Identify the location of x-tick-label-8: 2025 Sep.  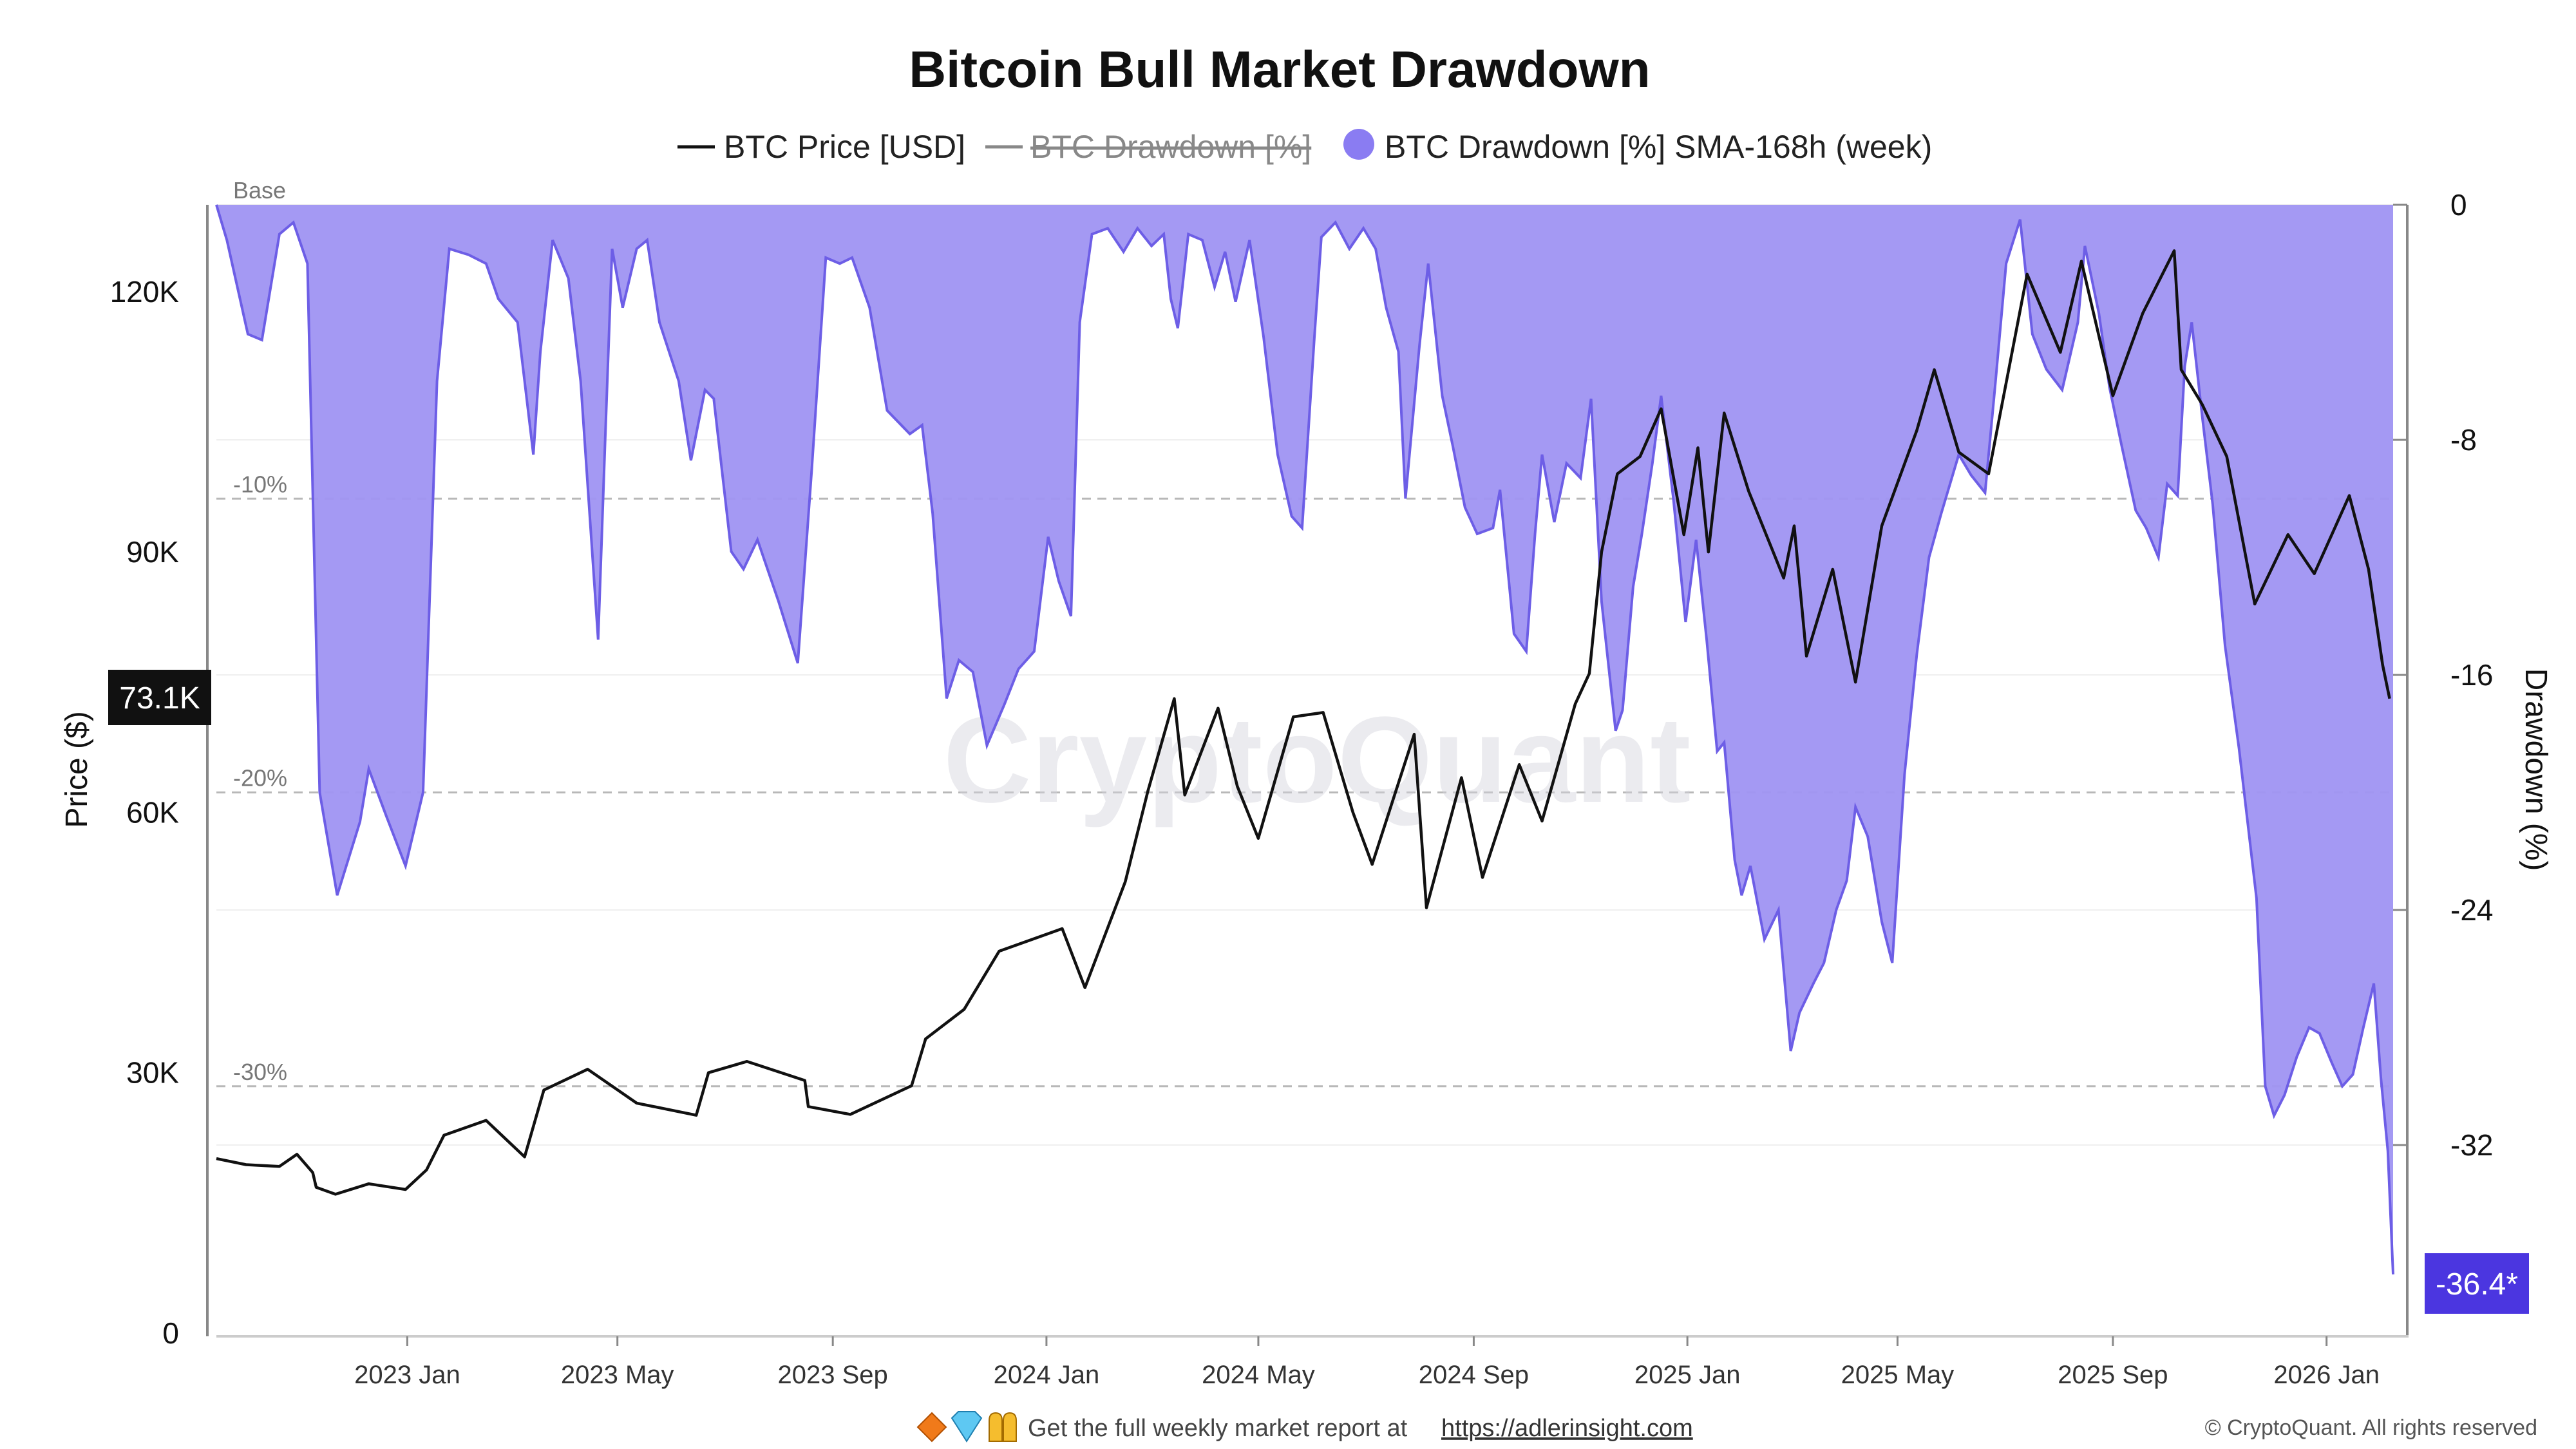
(2113, 1375).